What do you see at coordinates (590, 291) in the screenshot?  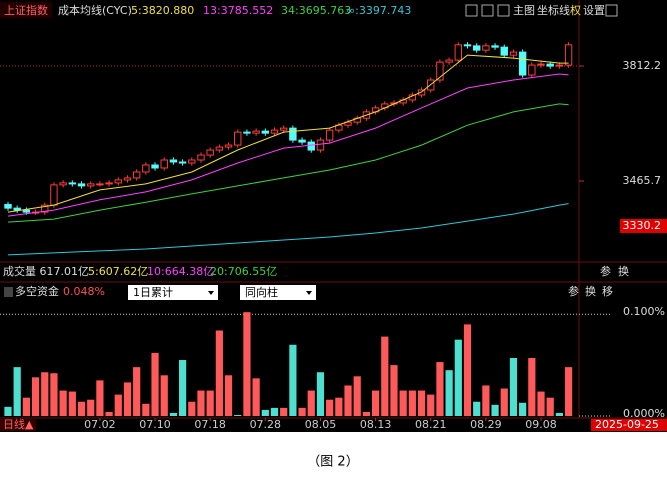 I see `panel-tool: 换` at bounding box center [590, 291].